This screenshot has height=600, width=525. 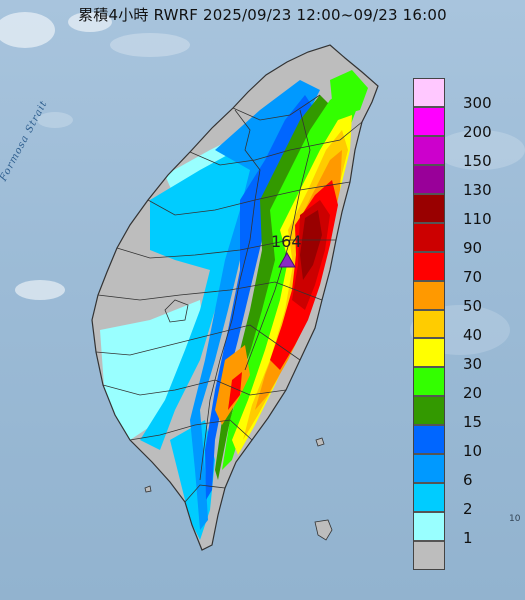 I want to click on legend-row: 50, so click(x=463, y=297).